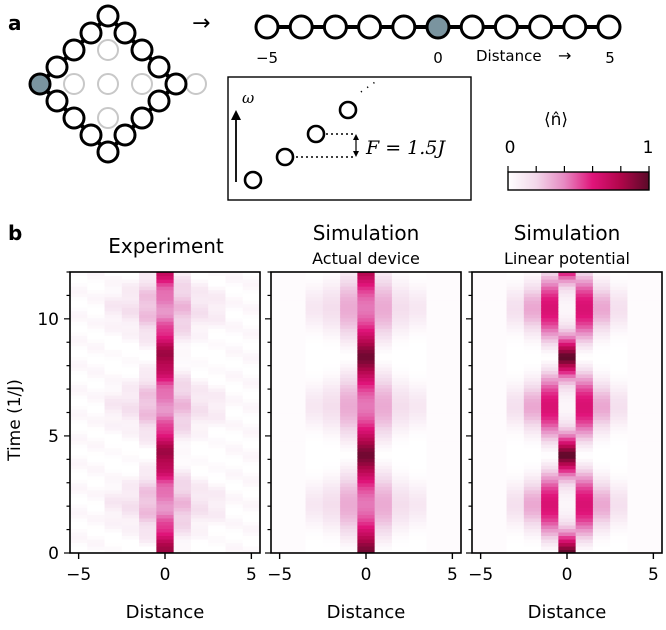 The height and width of the screenshot is (630, 666). I want to click on heatmap-title-sim-linear: Simulation, so click(567, 233).